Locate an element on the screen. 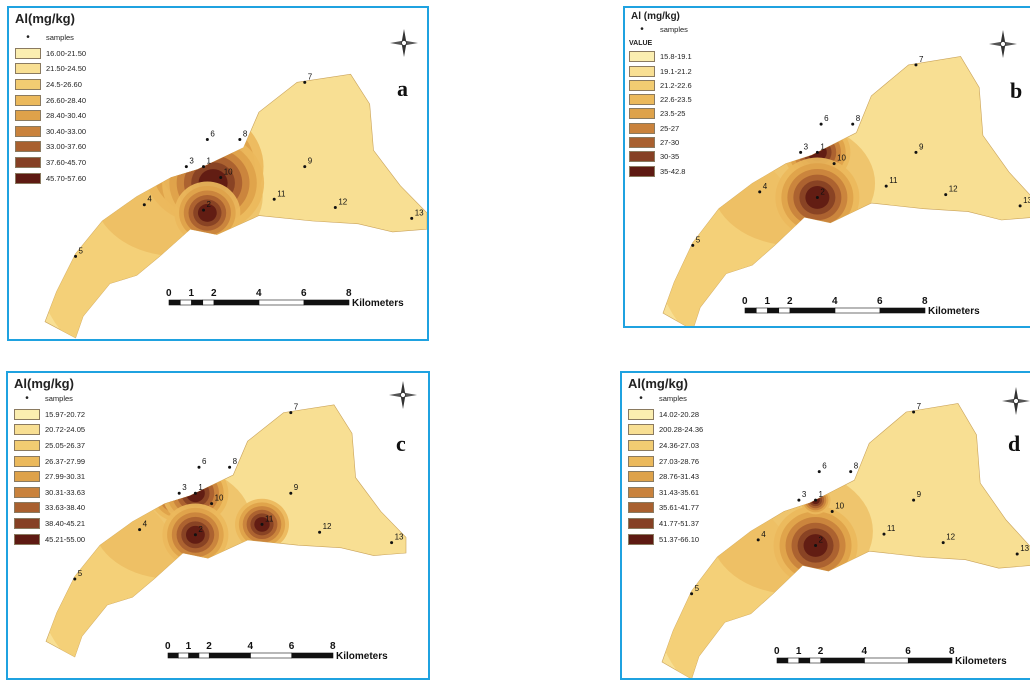 This screenshot has width=1030, height=681. legend-item: 200.28-24.36 is located at coordinates (665, 430).